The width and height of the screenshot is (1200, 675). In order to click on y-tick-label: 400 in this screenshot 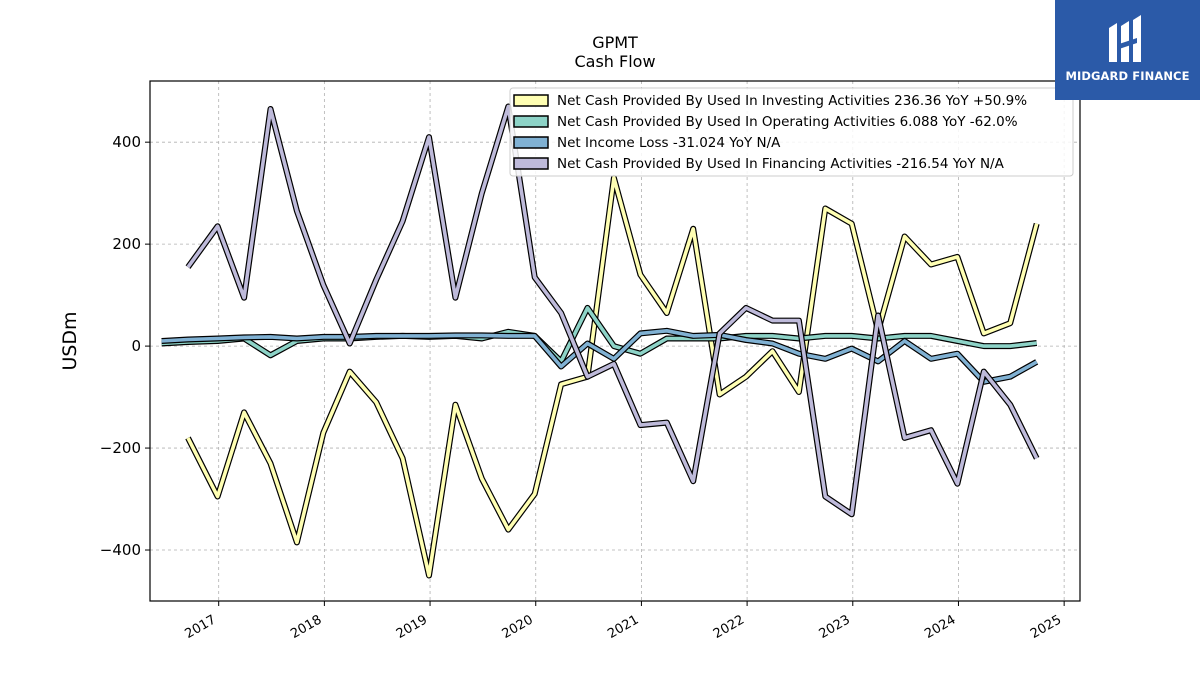, I will do `click(126, 142)`.